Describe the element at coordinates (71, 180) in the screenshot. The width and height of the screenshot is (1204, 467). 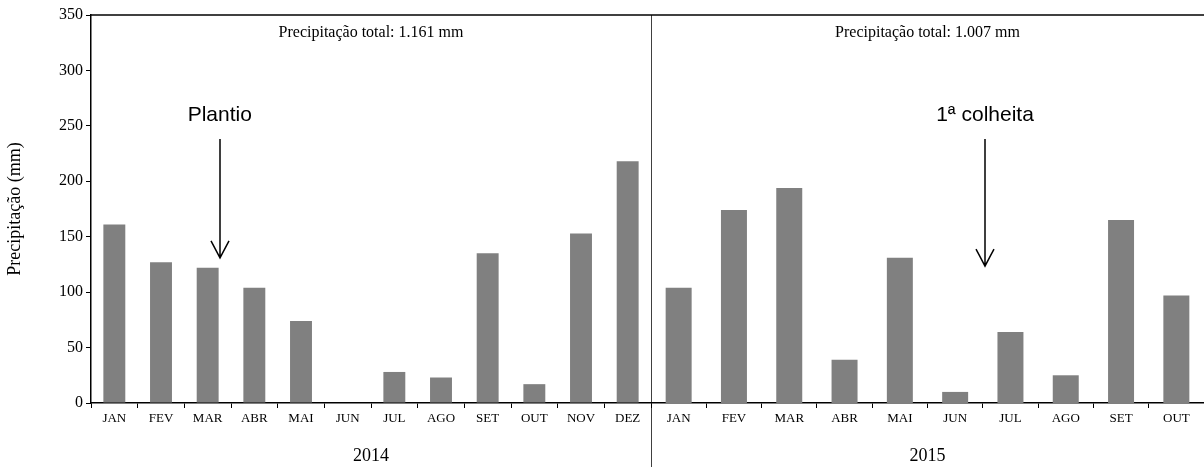
I see `y-tick-label: 200` at that location.